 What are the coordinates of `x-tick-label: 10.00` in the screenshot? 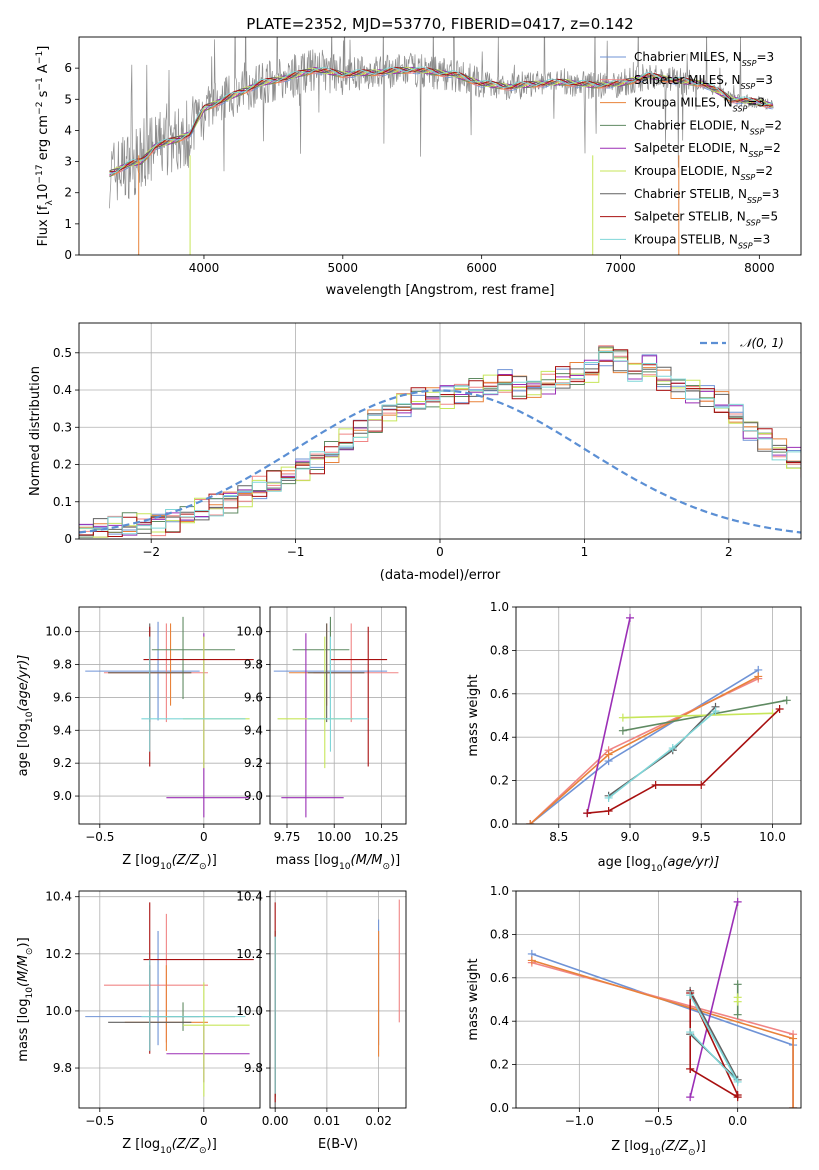 It's located at (334, 837).